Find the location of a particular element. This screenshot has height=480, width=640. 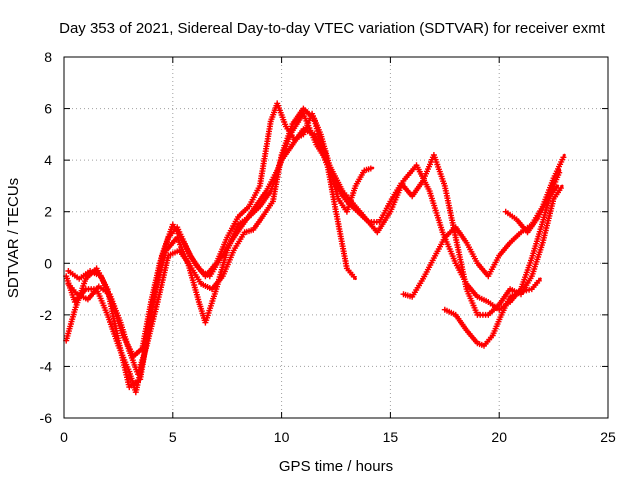

y-axis-label: SDTVAR / TECUs is located at coordinates (13, 238).